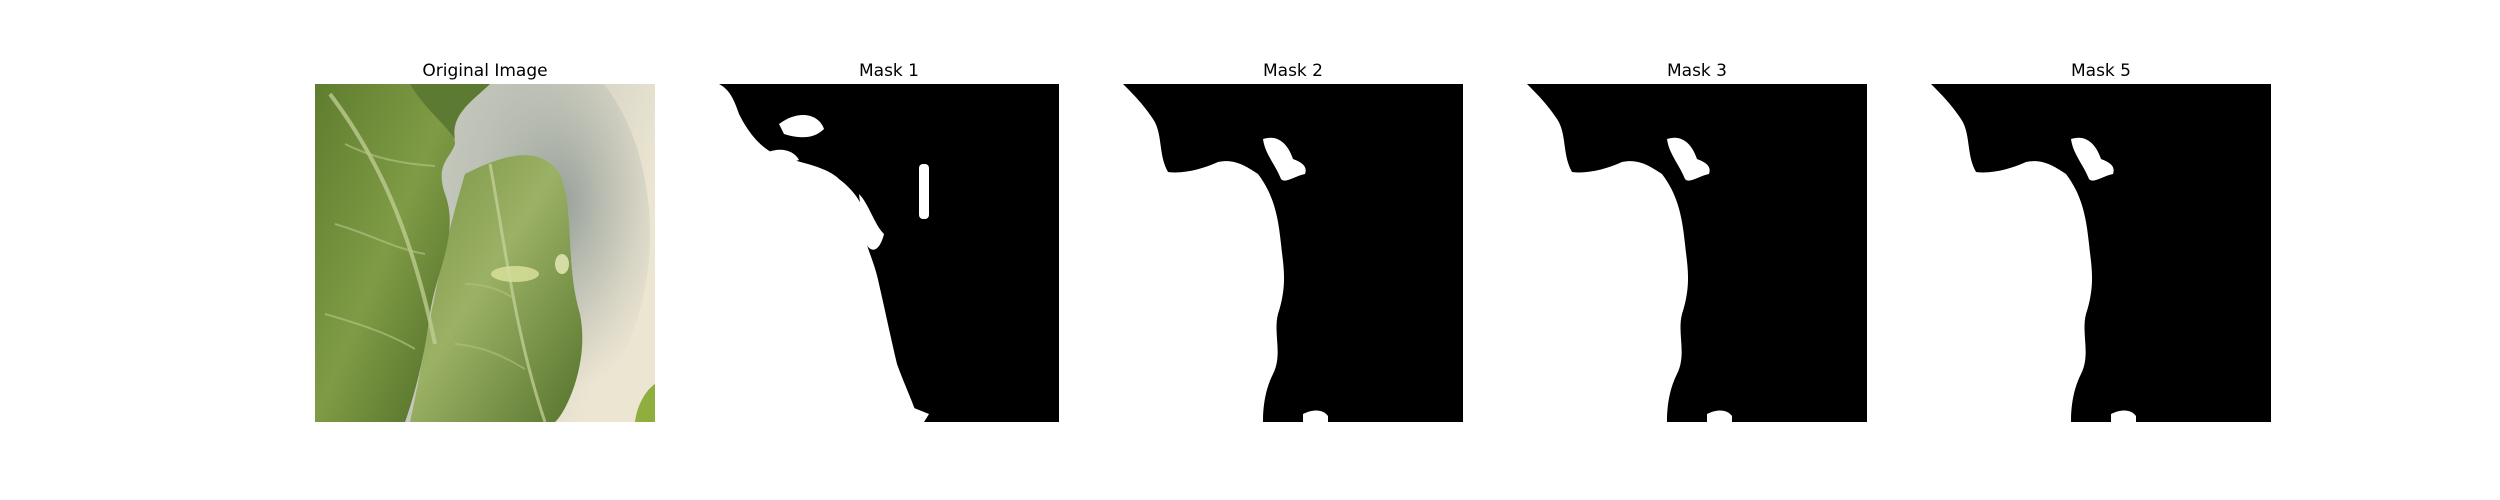 This screenshot has width=2500, height=500. What do you see at coordinates (2101, 253) in the screenshot?
I see `mask-5-image` at bounding box center [2101, 253].